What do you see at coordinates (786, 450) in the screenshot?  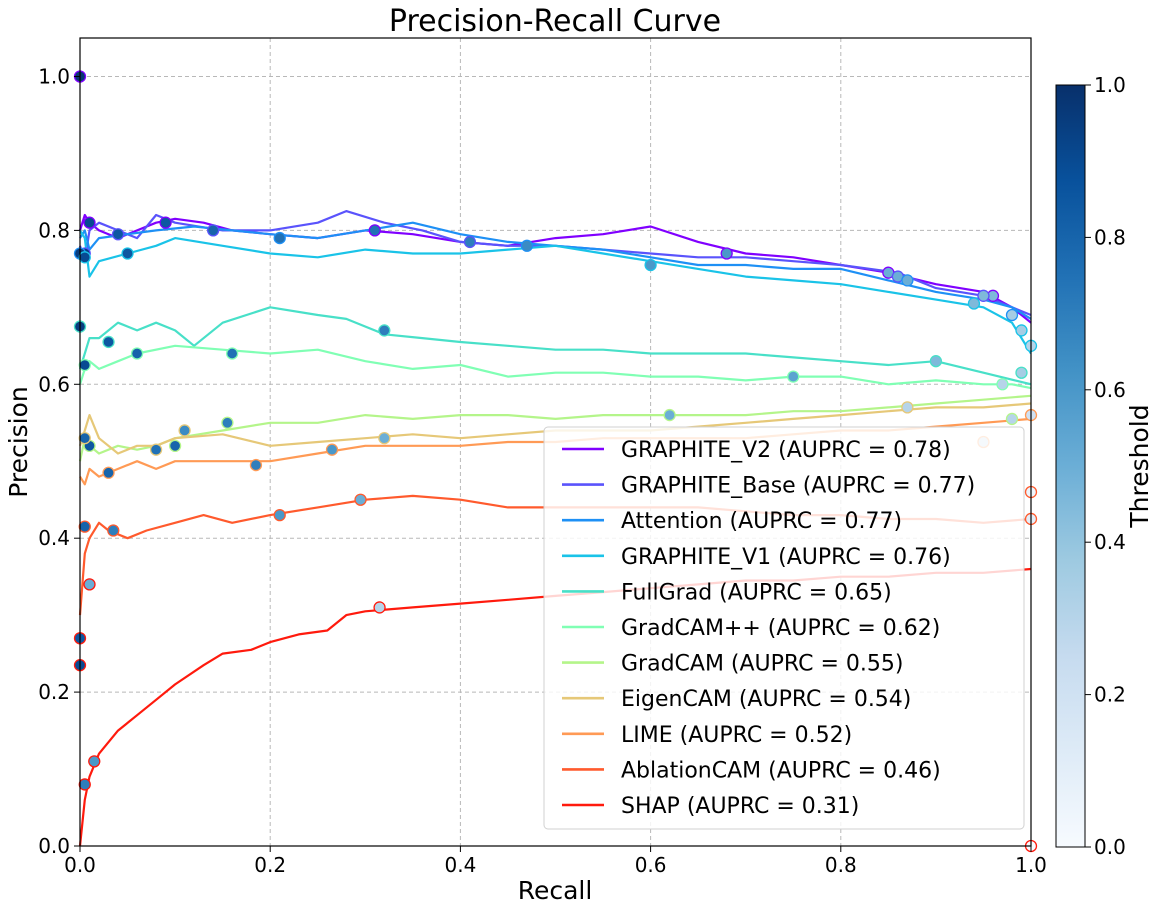 I see `legend-entry-graphite-v2: GRAPHITE_V2 (AUPRC = 0.78)` at bounding box center [786, 450].